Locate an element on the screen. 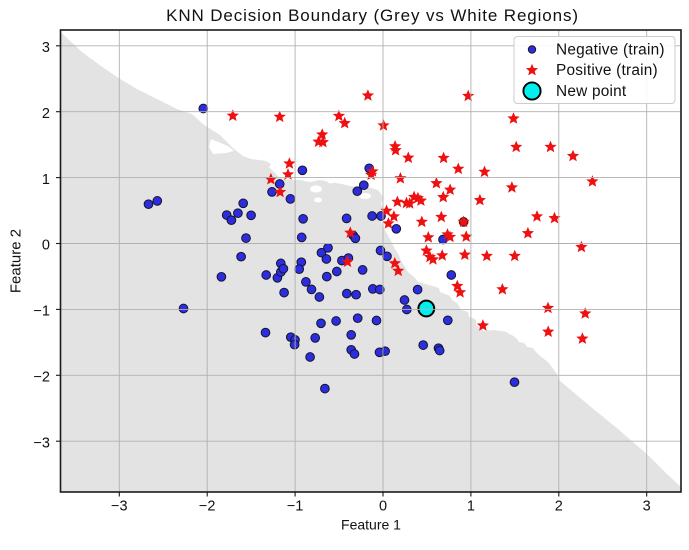  svg-text: Negative (train) is located at coordinates (610, 50).